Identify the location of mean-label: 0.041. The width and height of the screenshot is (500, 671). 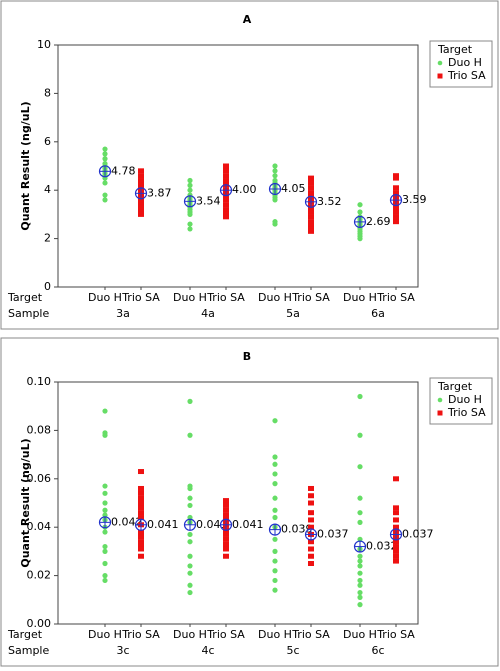
(248, 524).